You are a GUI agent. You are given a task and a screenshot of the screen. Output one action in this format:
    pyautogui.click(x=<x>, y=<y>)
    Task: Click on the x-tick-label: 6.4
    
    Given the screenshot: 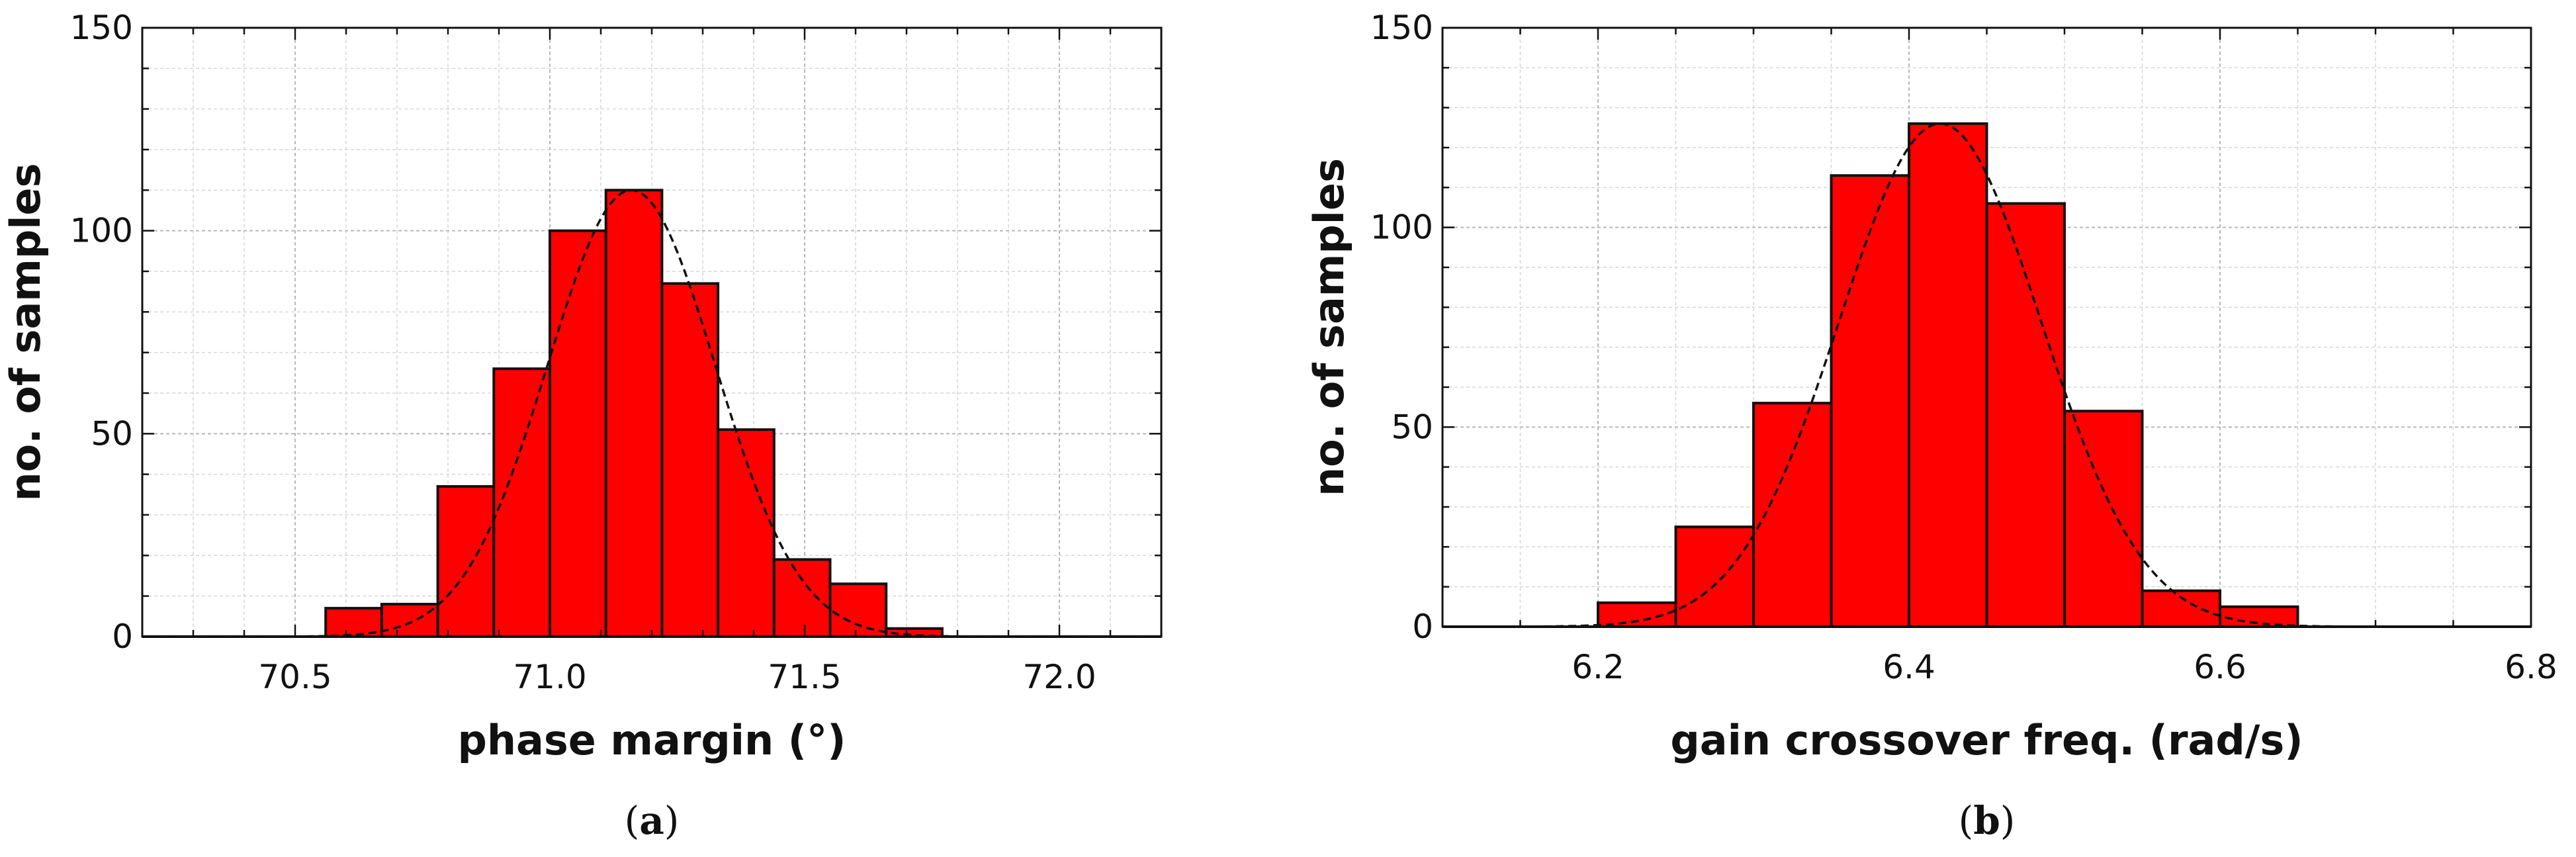 What is the action you would take?
    pyautogui.click(x=1909, y=667)
    